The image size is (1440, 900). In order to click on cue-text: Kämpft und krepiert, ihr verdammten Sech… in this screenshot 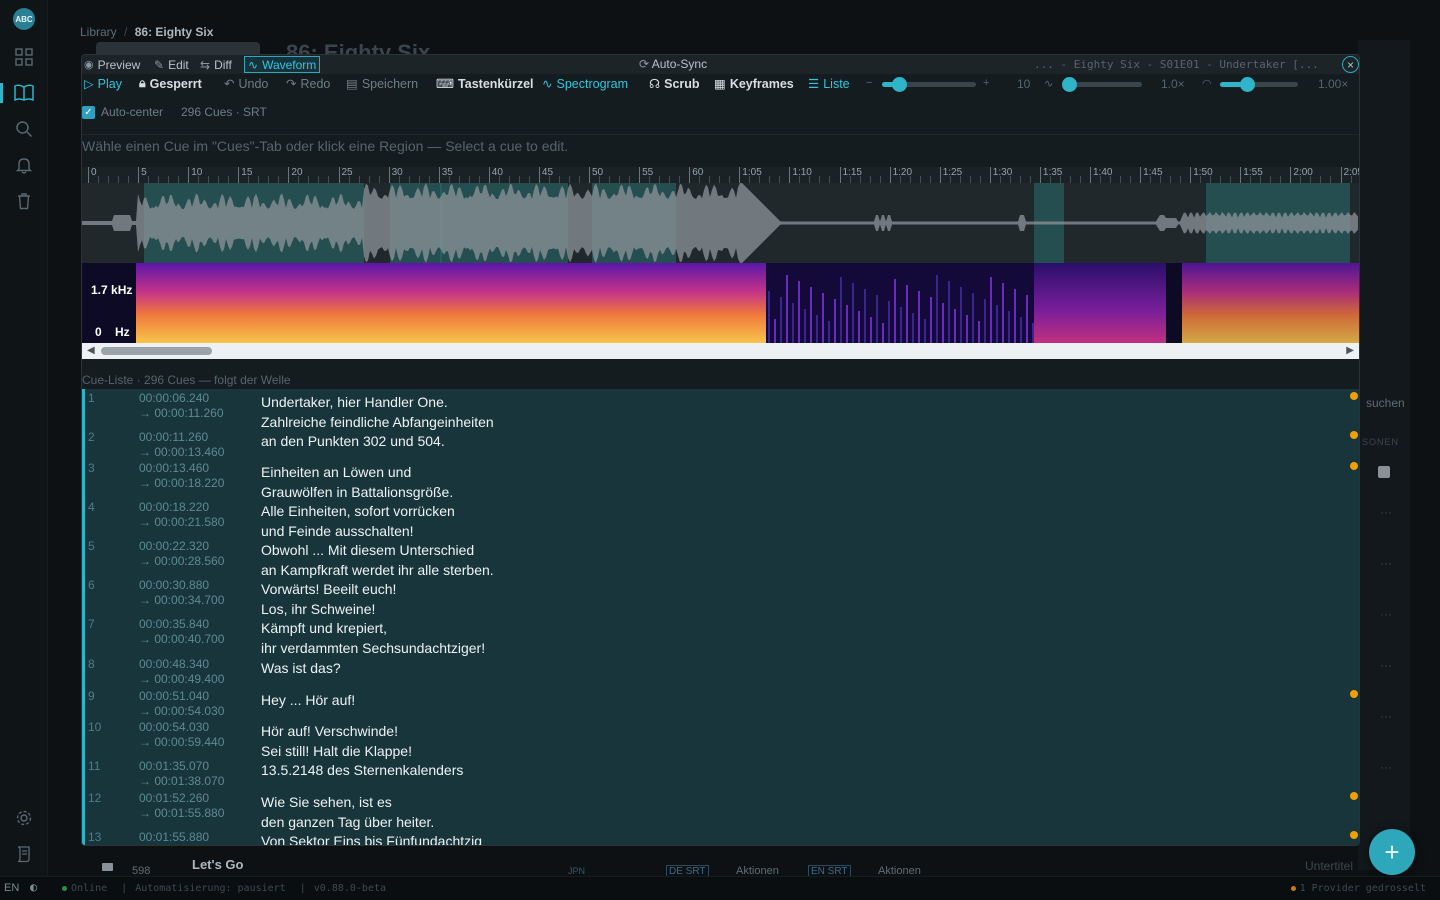, I will do `click(373, 638)`.